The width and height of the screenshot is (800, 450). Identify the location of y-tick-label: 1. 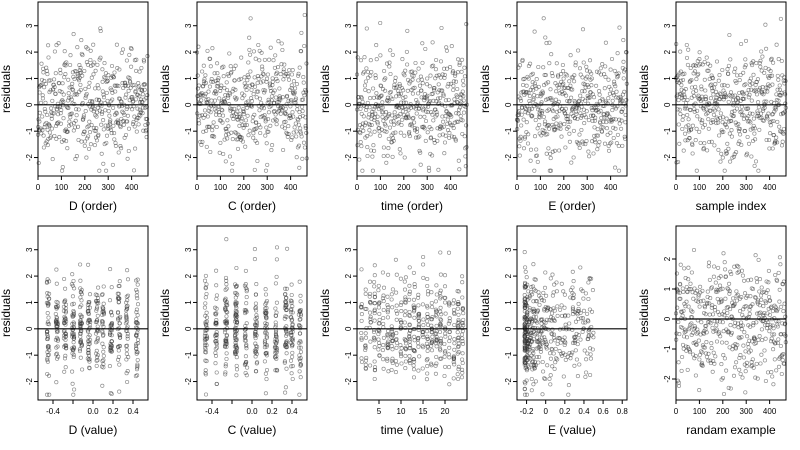
(667, 78).